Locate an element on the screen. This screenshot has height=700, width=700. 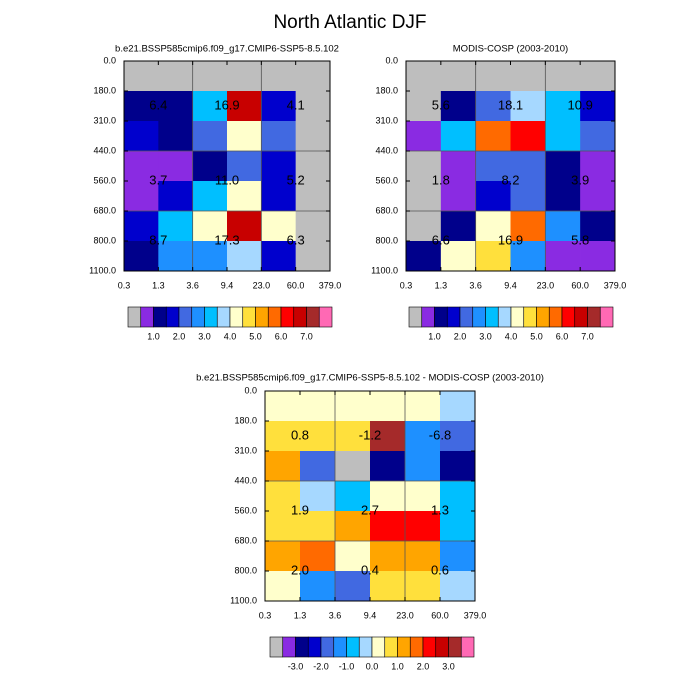
y-tick-label: 180.0 is located at coordinates (104, 90).